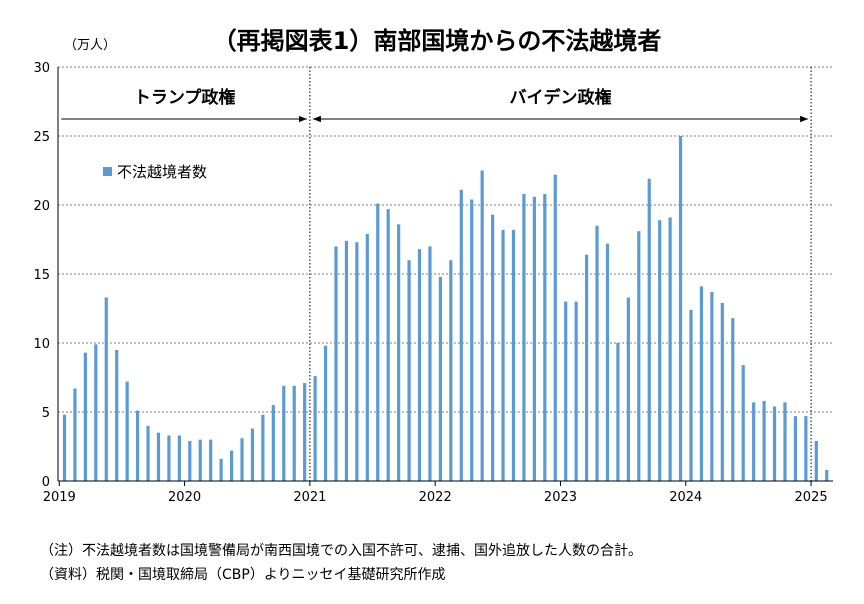 The image size is (864, 604). I want to click on legend-swatch, so click(107, 171).